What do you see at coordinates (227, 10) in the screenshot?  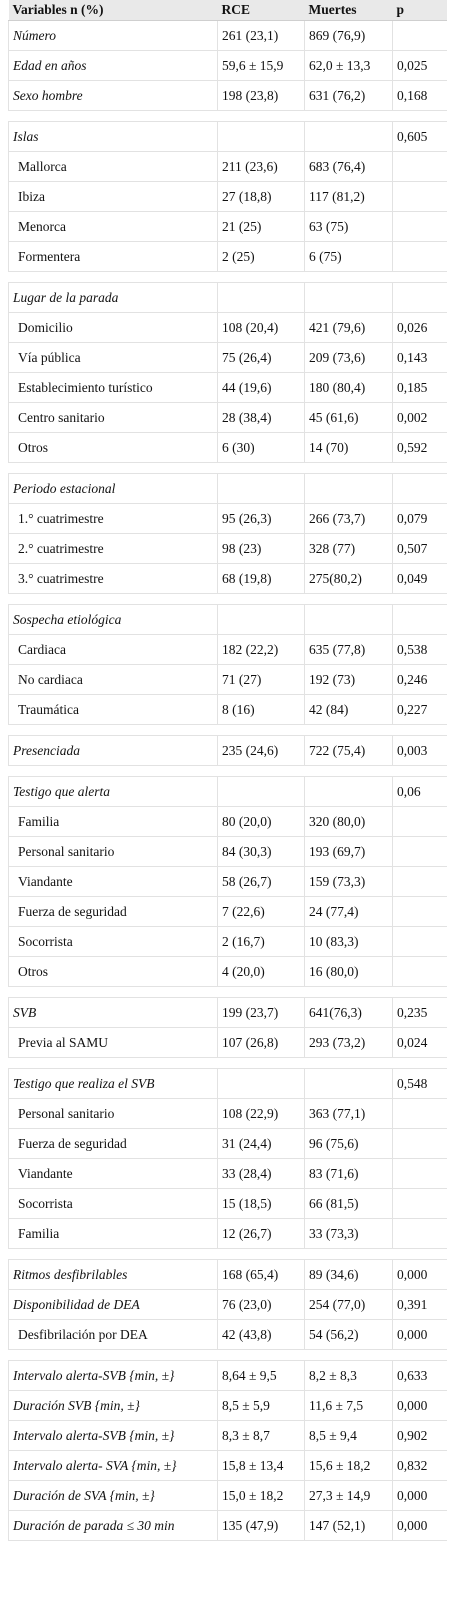 I see `table-header: Variables n (%) RCE Muertes p` at bounding box center [227, 10].